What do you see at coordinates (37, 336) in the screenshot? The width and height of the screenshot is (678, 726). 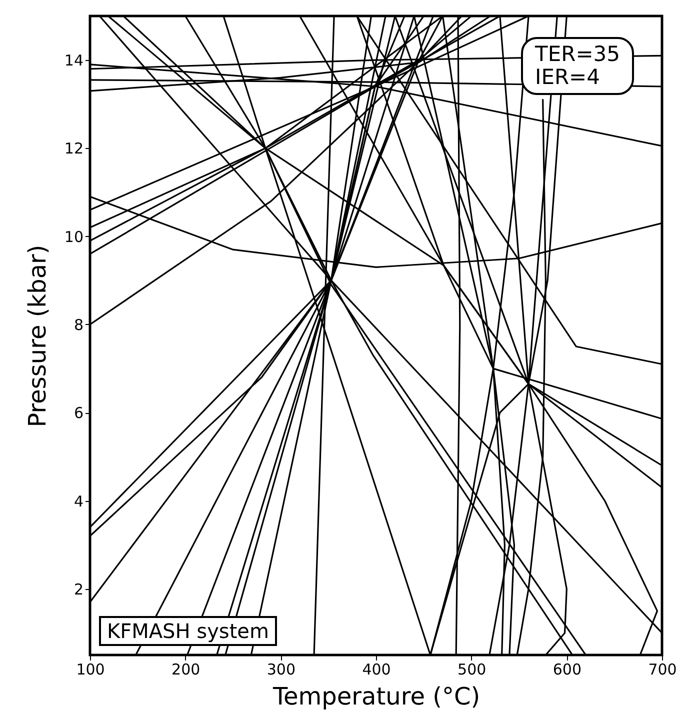 I see `y-axis-title: Pressure (kbar)` at bounding box center [37, 336].